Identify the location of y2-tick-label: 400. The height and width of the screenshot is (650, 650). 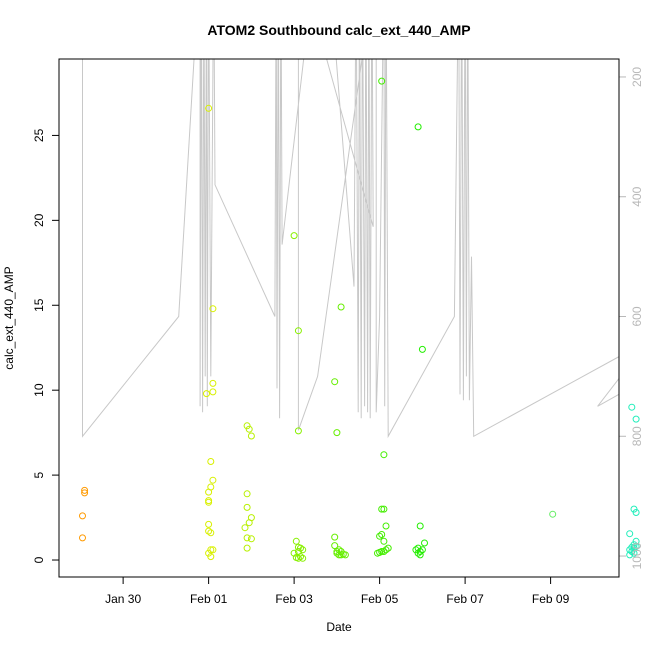
(637, 196).